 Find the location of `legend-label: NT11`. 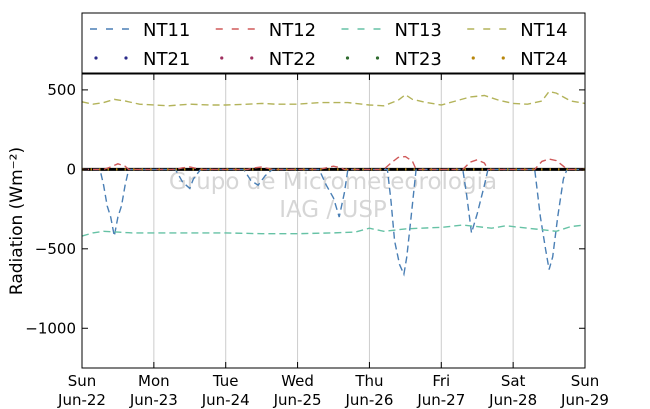

legend-label: NT11 is located at coordinates (166, 30).